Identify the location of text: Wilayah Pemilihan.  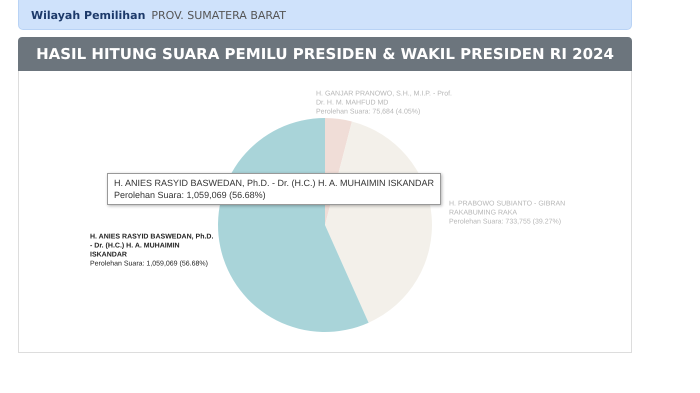
(88, 15).